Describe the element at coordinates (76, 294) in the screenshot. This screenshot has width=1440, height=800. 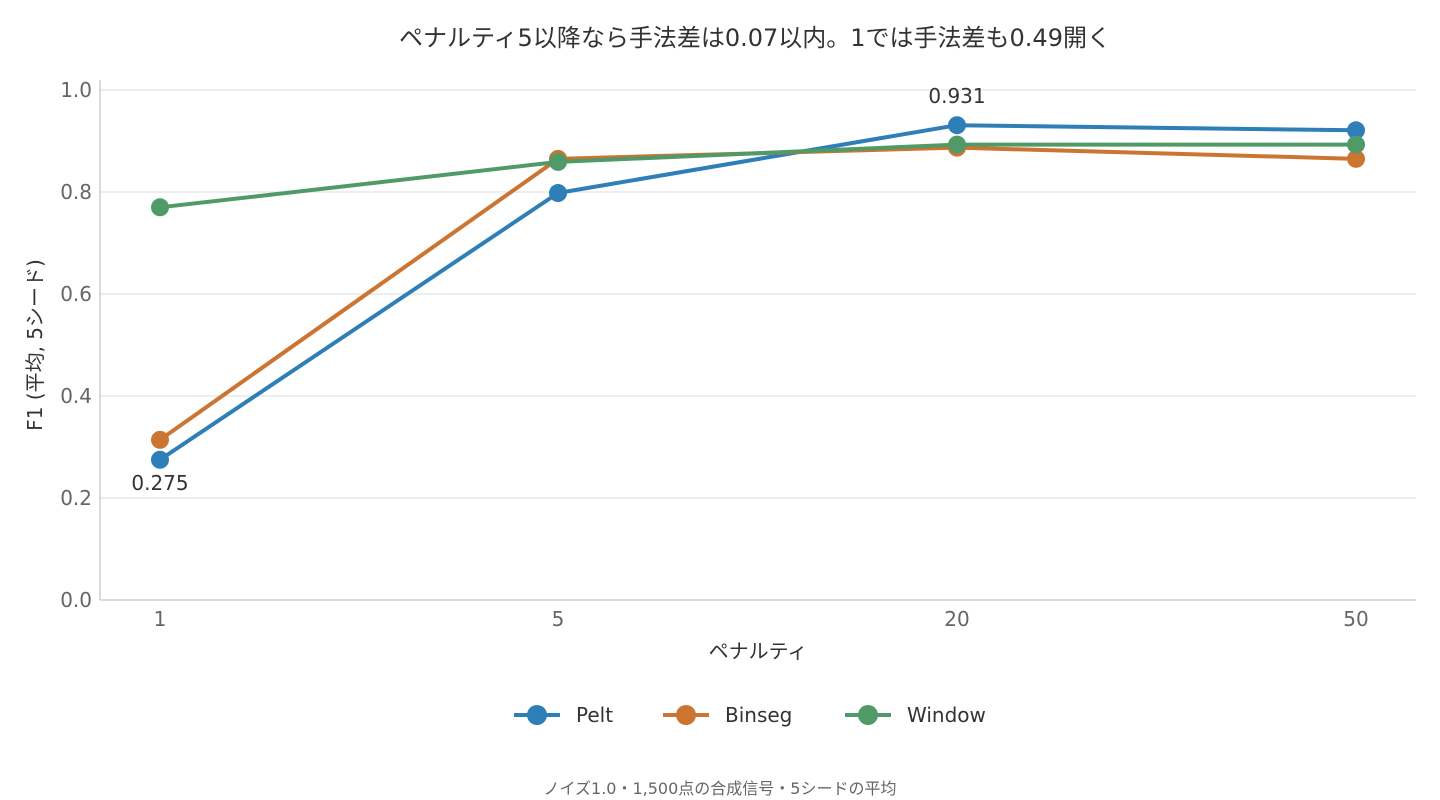
I see `y-tick-label: 0.6` at that location.